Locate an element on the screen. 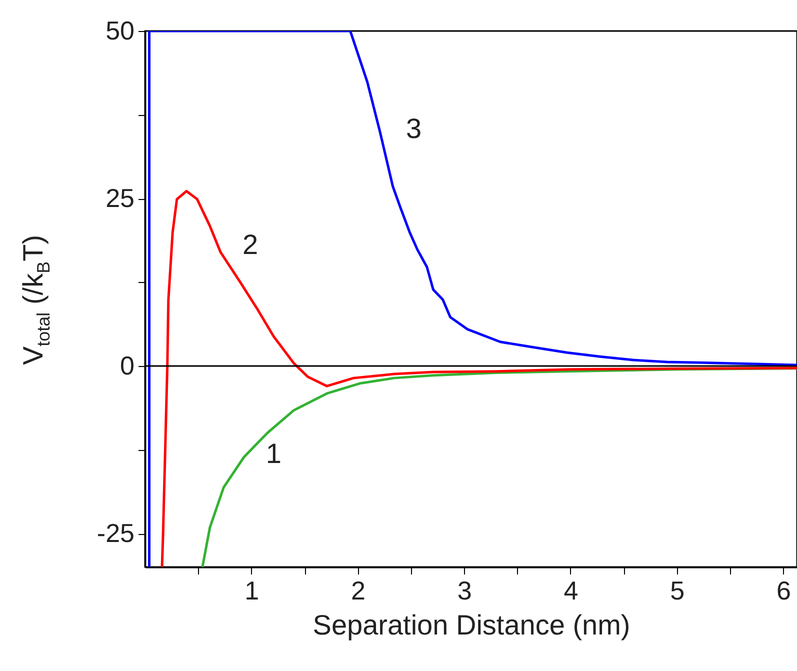 The image size is (797, 671). x-axis-title: Separation Distance (nm) is located at coordinates (471, 625).